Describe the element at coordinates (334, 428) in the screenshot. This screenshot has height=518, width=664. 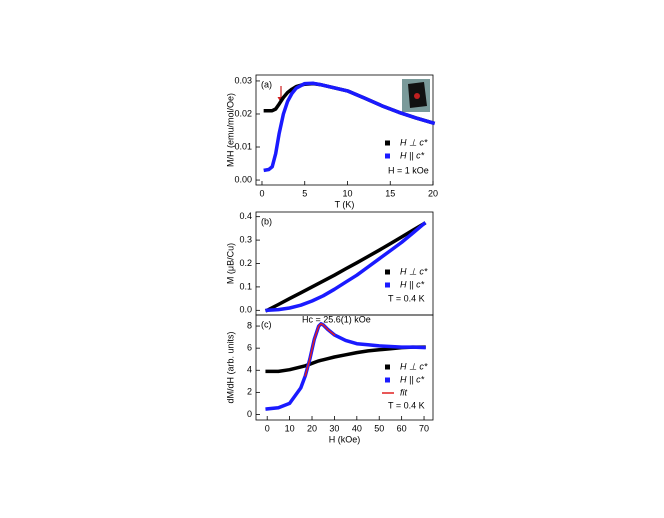
I see `x-tick-label: 30` at that location.